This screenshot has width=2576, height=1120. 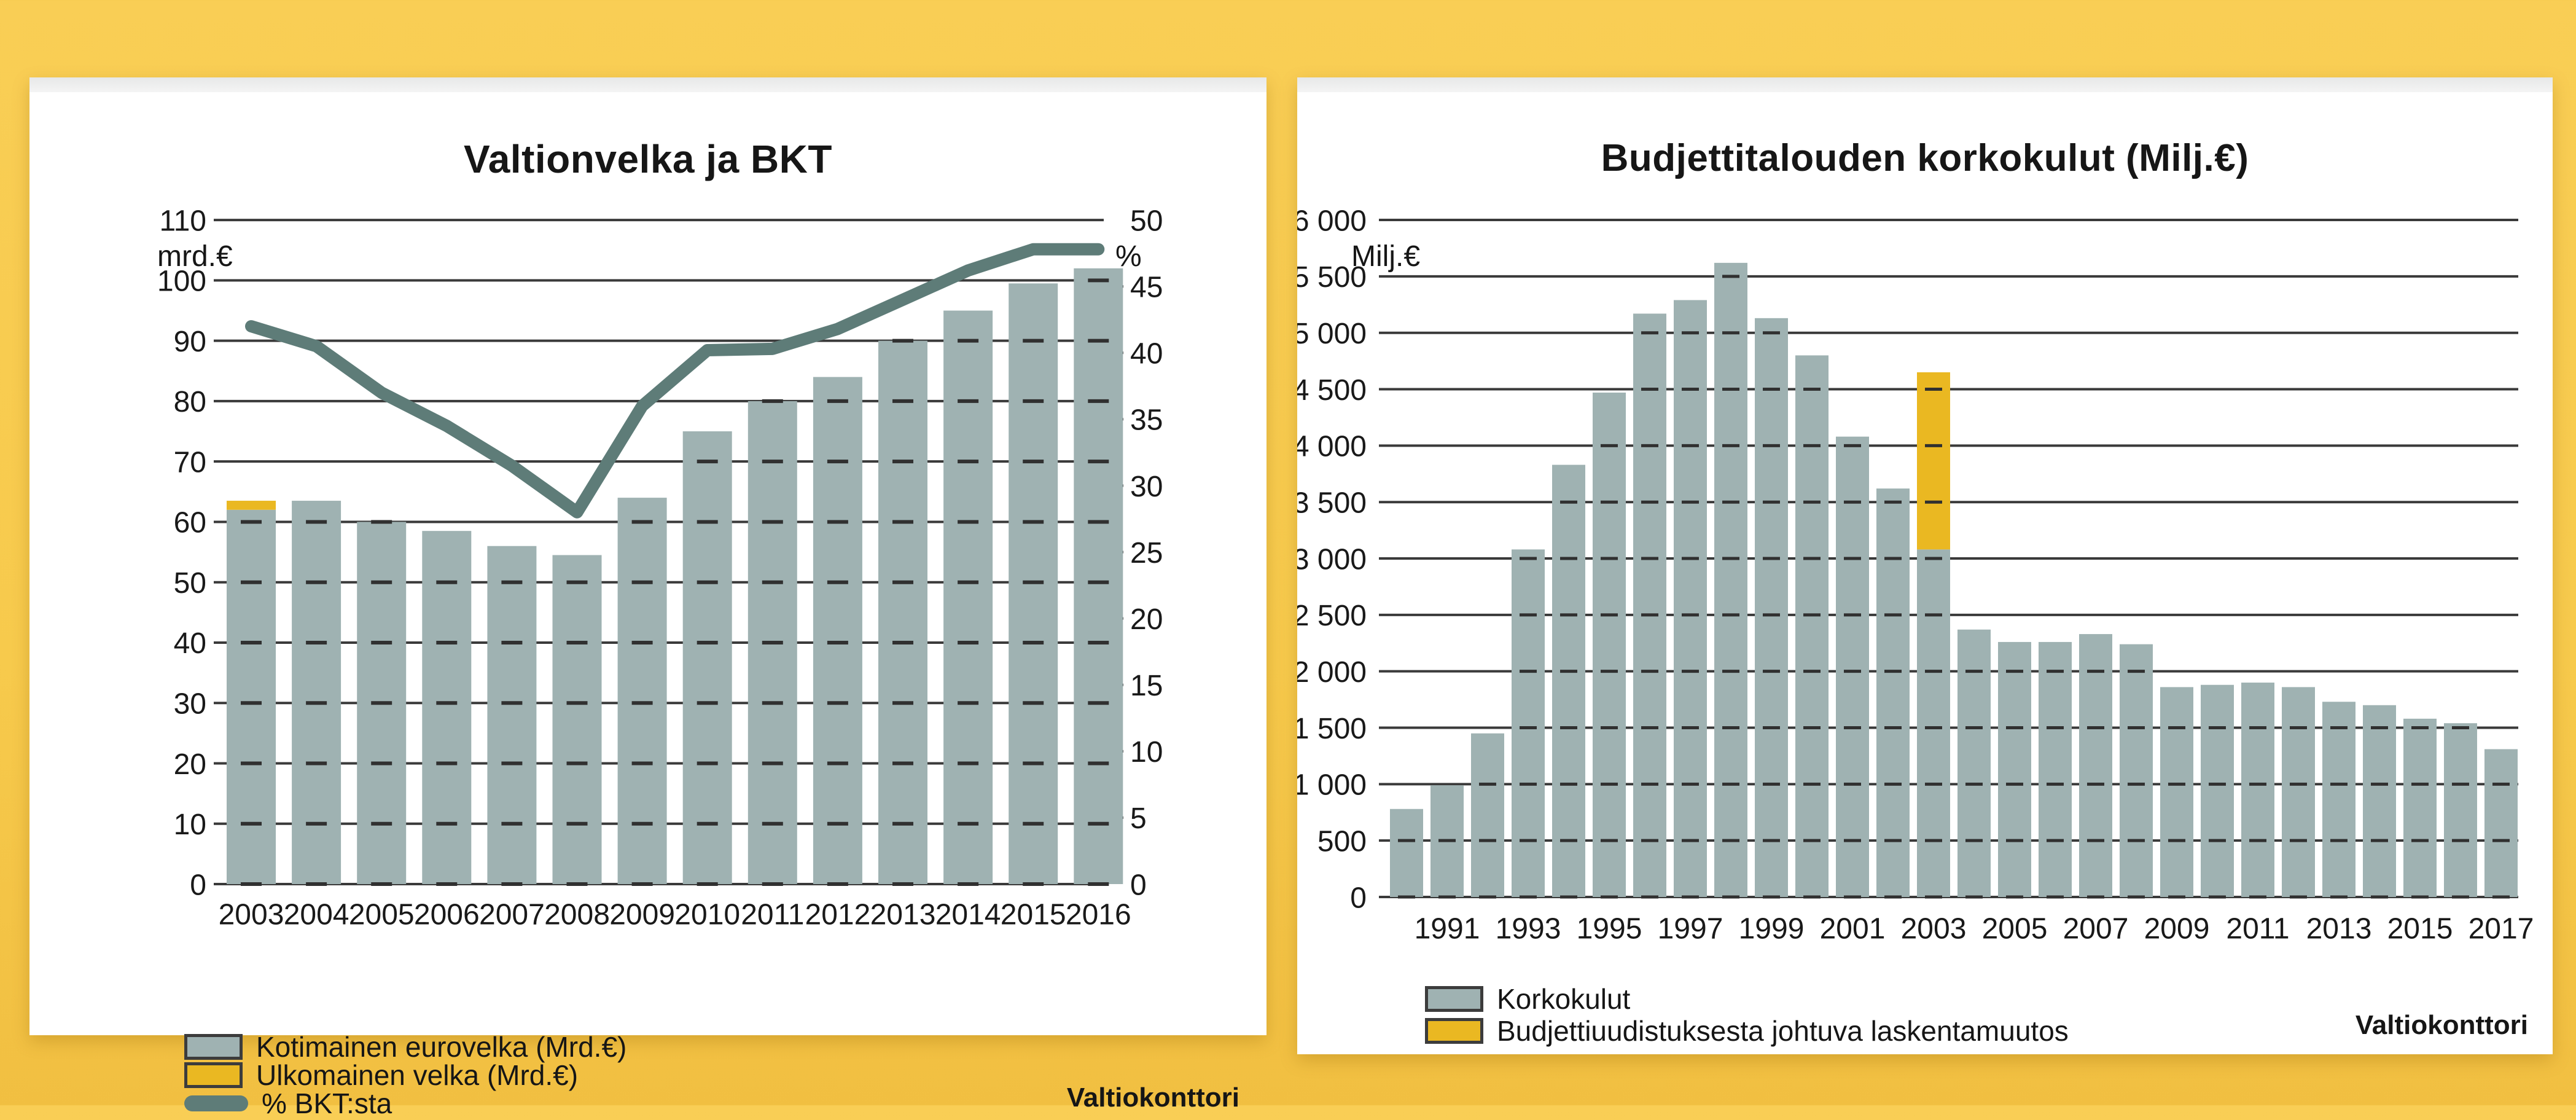 I want to click on x-axis-year-label: 2016, so click(x=1098, y=915).